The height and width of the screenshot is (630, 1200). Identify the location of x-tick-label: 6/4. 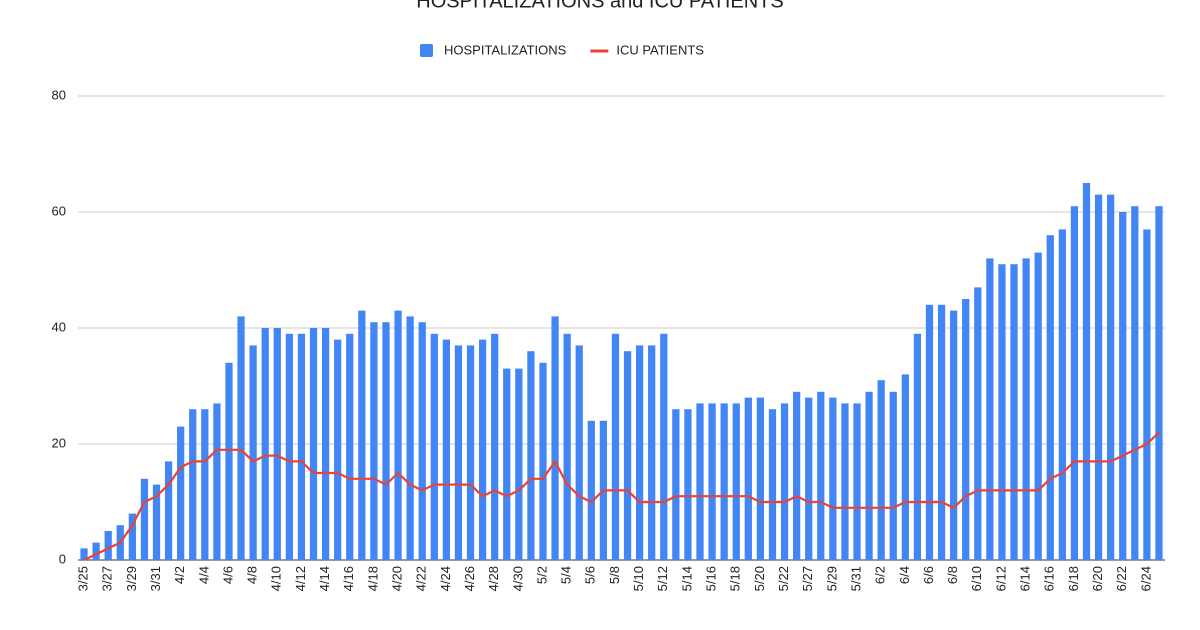
(904, 575).